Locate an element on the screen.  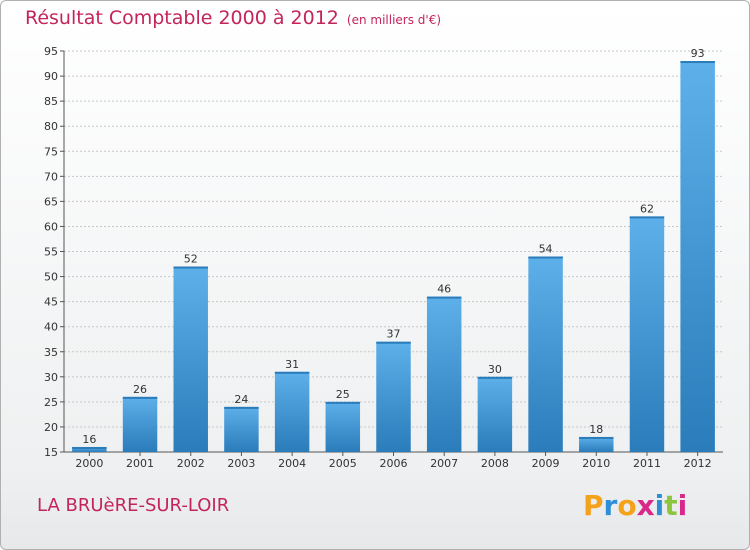
data-label: 26 is located at coordinates (140, 389).